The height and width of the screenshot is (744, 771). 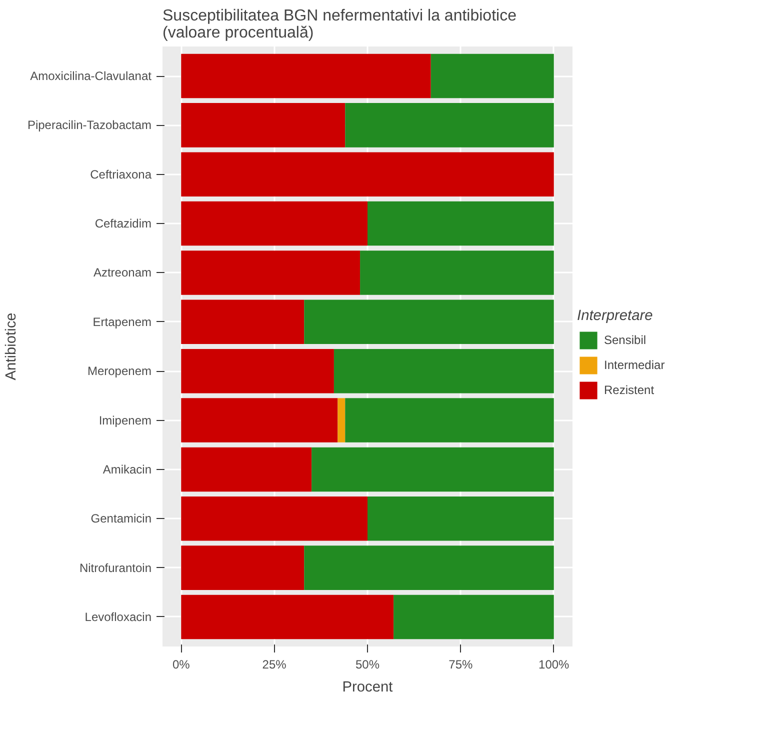 I want to click on y-tick-label: Ceftazidim, so click(x=123, y=223).